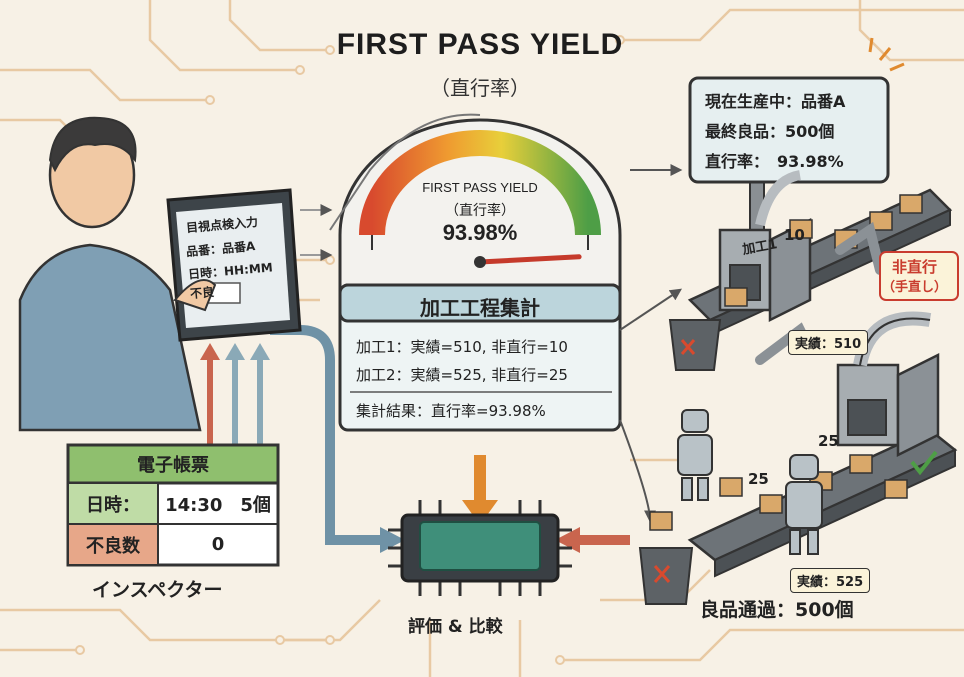 The height and width of the screenshot is (677, 964). I want to click on count-25-upper: 25, so click(828, 441).